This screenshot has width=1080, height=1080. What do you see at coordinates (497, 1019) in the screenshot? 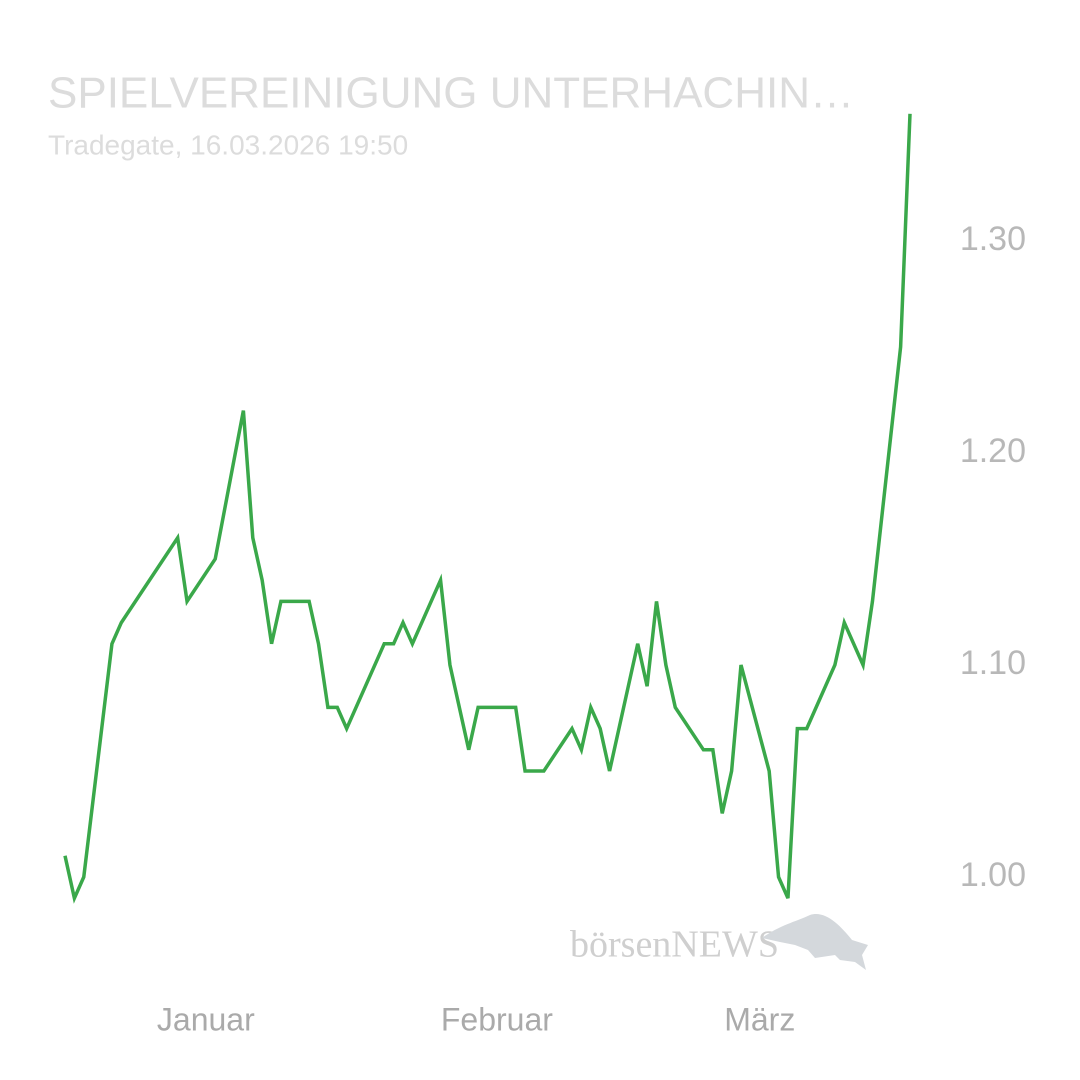
I see `x-tick-label: Februar` at bounding box center [497, 1019].